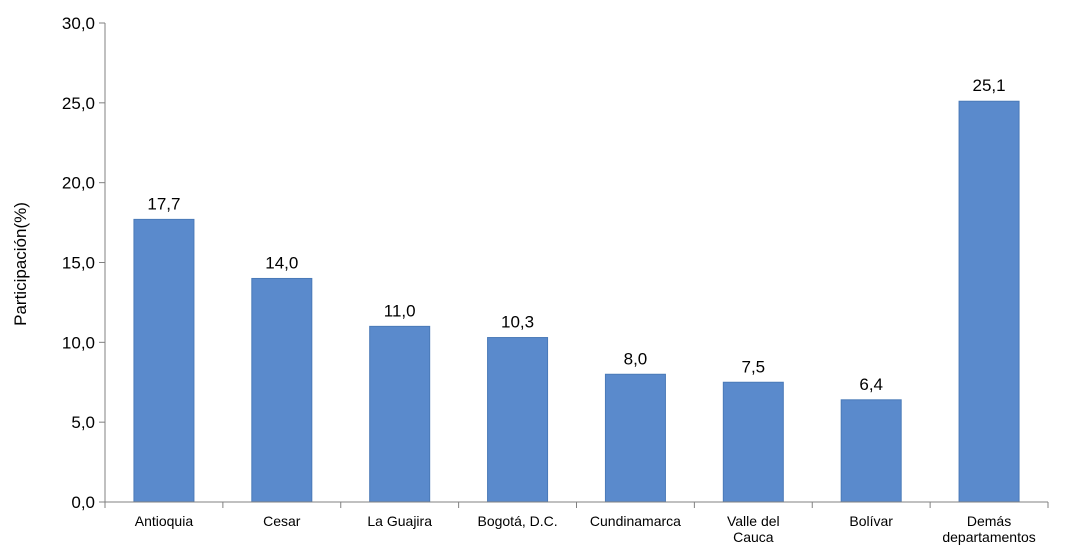  What do you see at coordinates (282, 521) in the screenshot?
I see `x-category-label: Cesar` at bounding box center [282, 521].